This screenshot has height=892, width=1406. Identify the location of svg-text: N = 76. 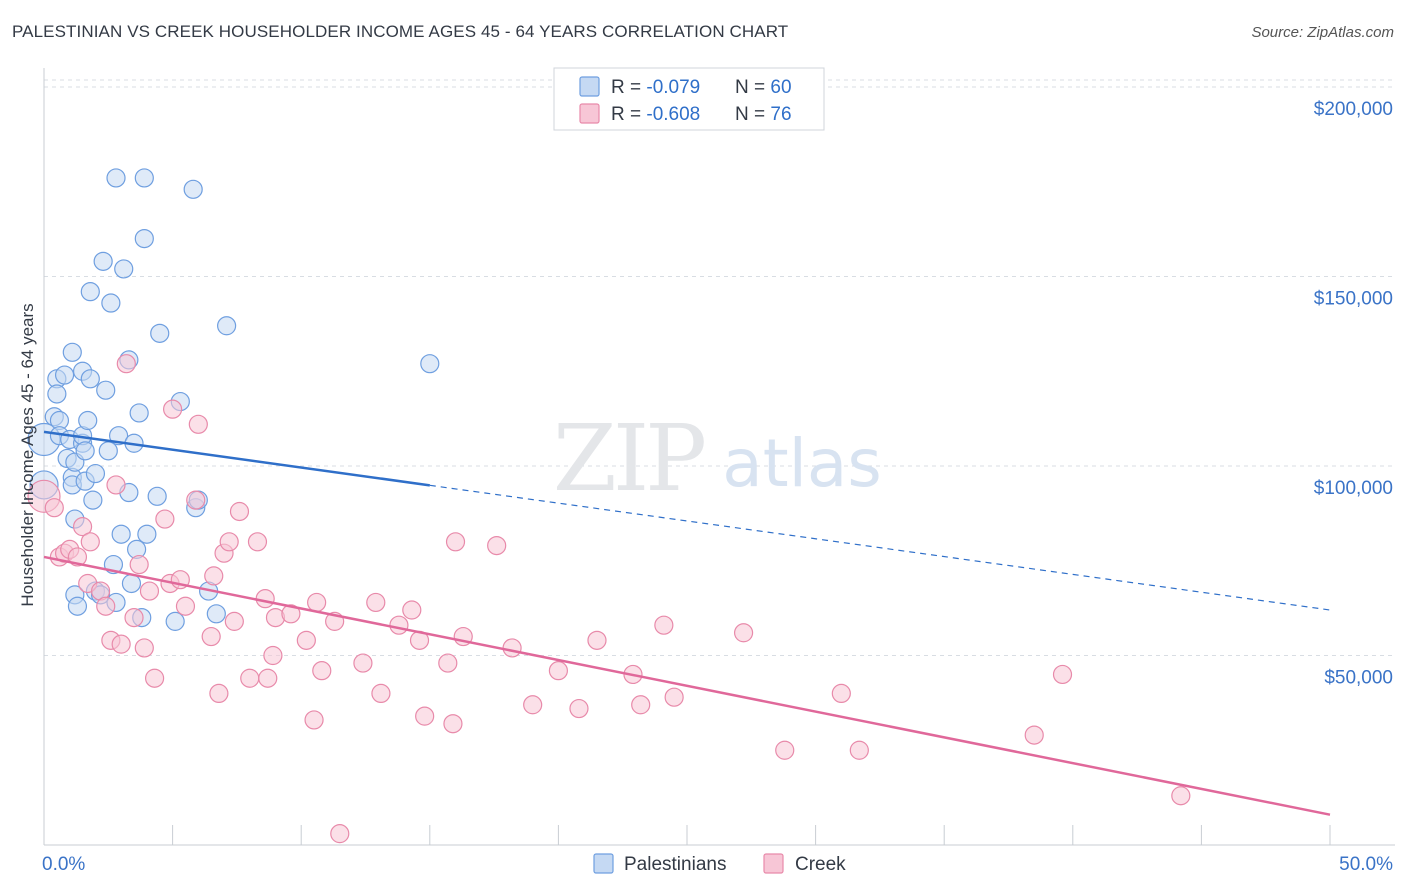
(763, 114).